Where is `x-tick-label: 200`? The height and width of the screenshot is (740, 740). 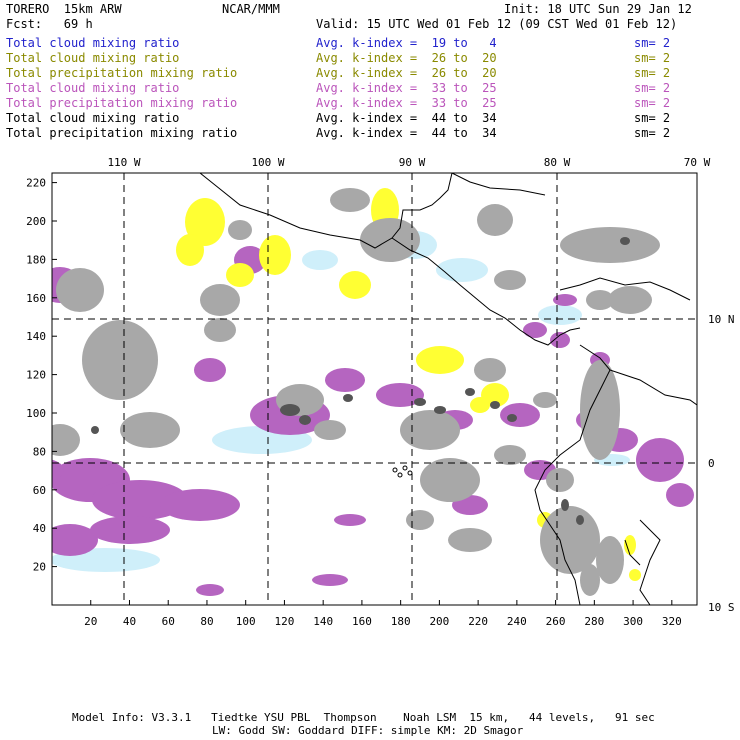 x-tick-label: 200 is located at coordinates (439, 621).